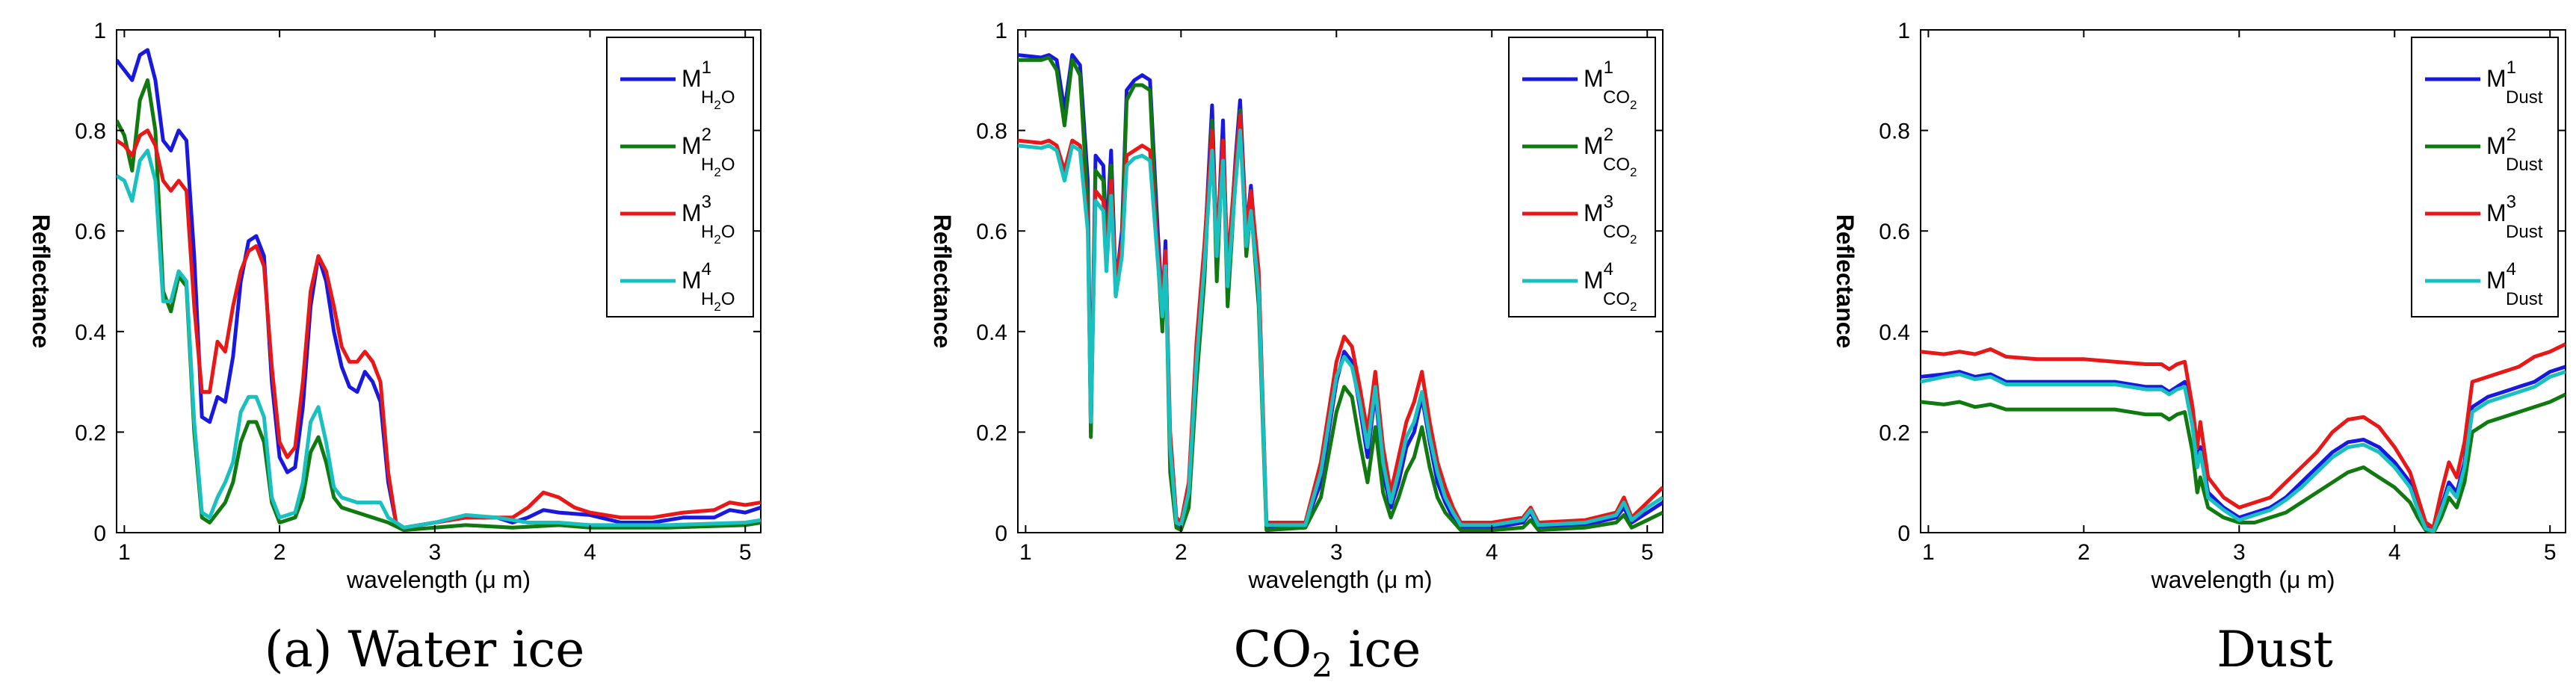 This screenshot has height=697, width=2576. I want to click on legend-sub: Dust, so click(2524, 299).